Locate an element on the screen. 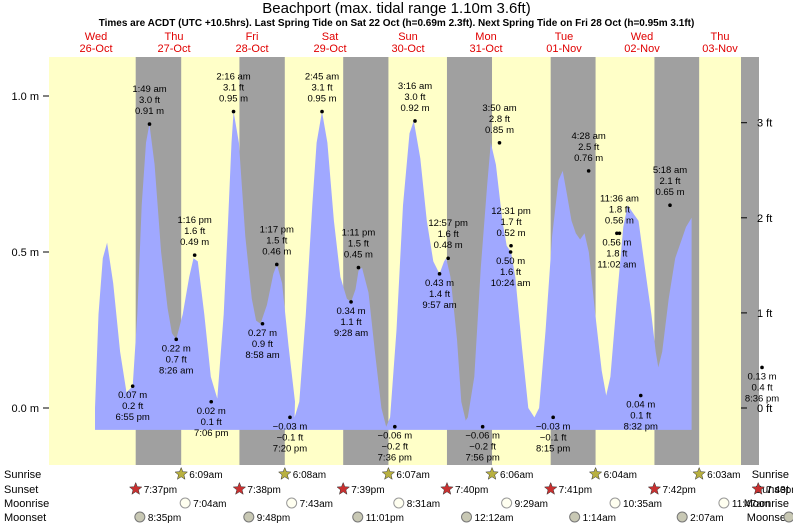 This screenshot has width=793, height=525. tide-extreme-label: 4:28 am is located at coordinates (588, 136).